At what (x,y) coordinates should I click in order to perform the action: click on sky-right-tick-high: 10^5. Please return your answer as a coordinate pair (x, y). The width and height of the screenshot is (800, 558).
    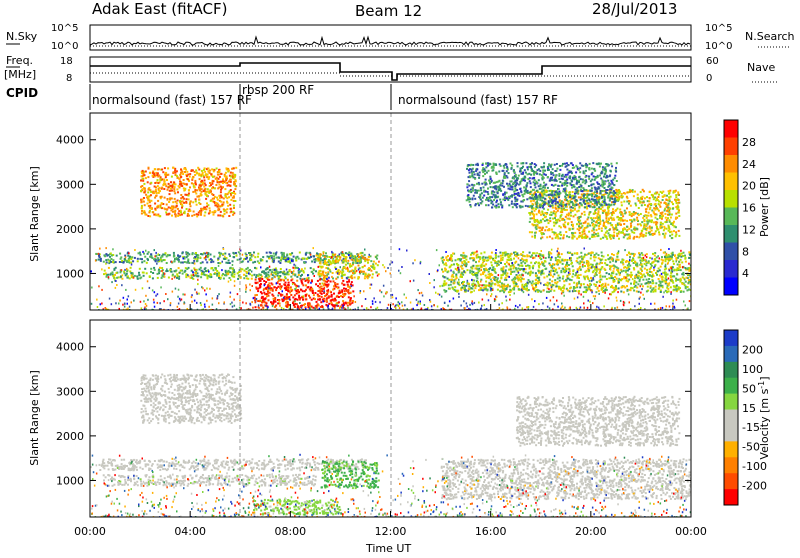
    Looking at the image, I should click on (718, 28).